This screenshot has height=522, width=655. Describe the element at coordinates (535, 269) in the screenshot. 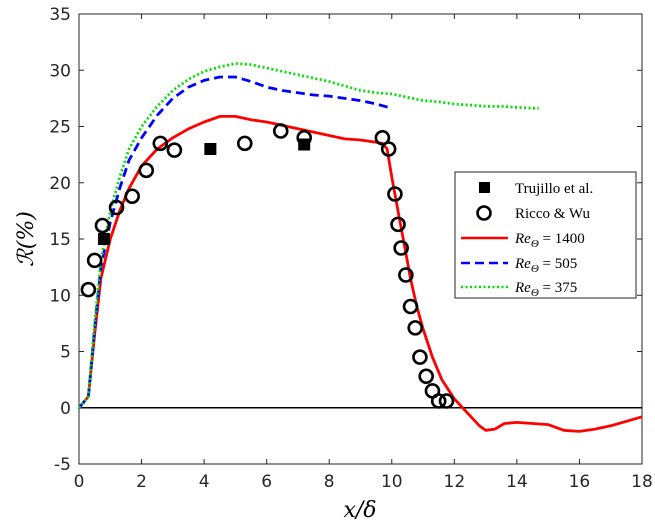

I see `legend-re505-subscript: Θ` at that location.